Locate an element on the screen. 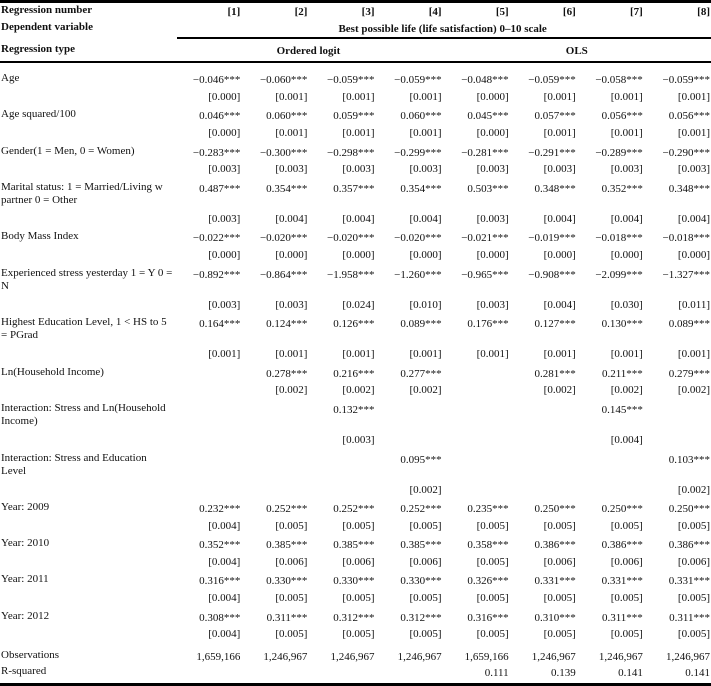 This screenshot has height=686, width=711. coefficient-cell: 0.045*** is located at coordinates (488, 116).